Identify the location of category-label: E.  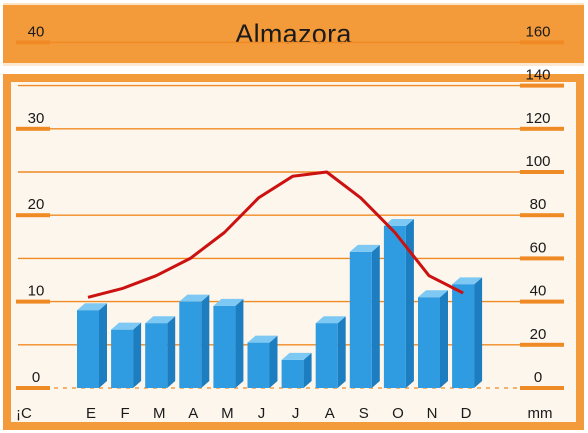
(91, 413).